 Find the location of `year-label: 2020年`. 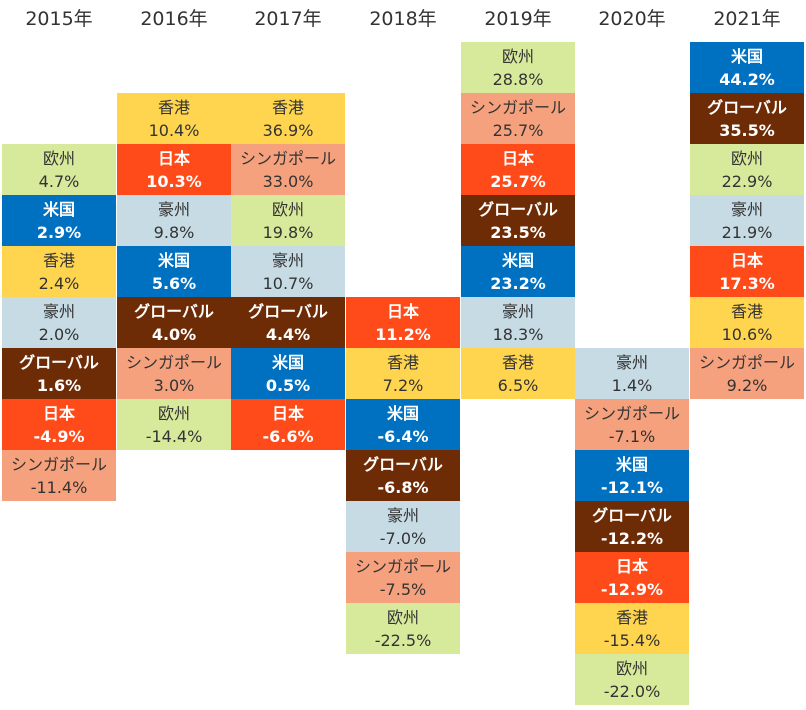

year-label: 2020年 is located at coordinates (632, 19).